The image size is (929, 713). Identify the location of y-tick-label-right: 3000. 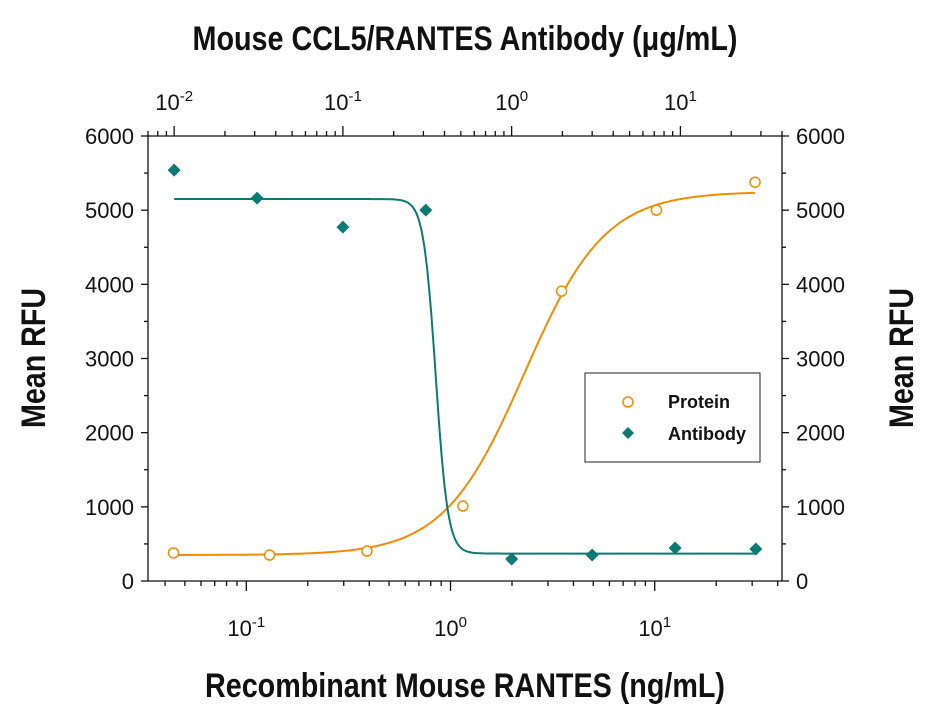
(820, 359).